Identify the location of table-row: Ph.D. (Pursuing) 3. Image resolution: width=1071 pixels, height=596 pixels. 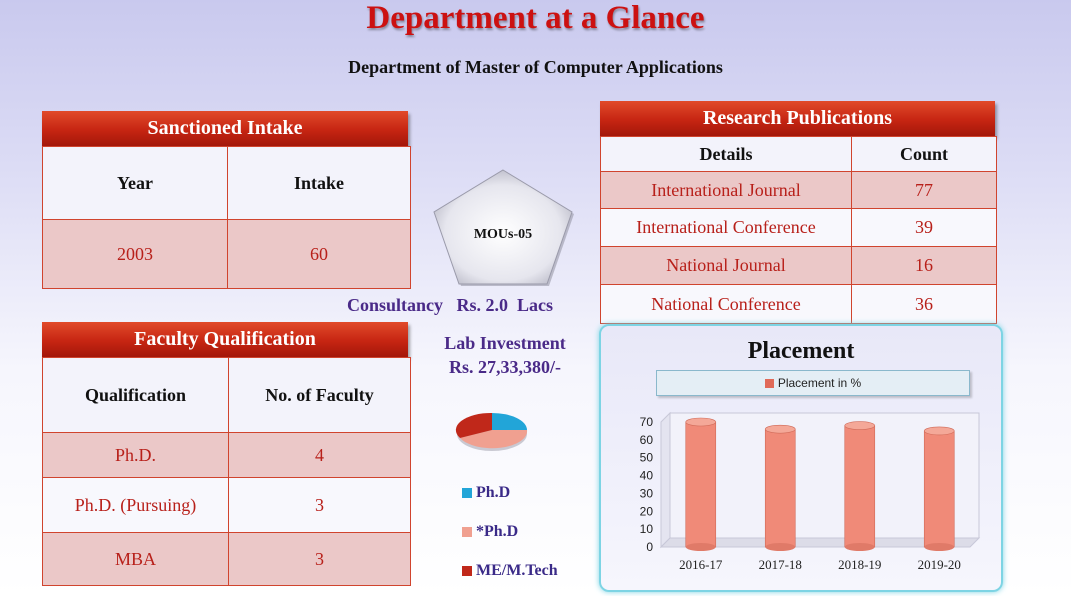
(226, 505).